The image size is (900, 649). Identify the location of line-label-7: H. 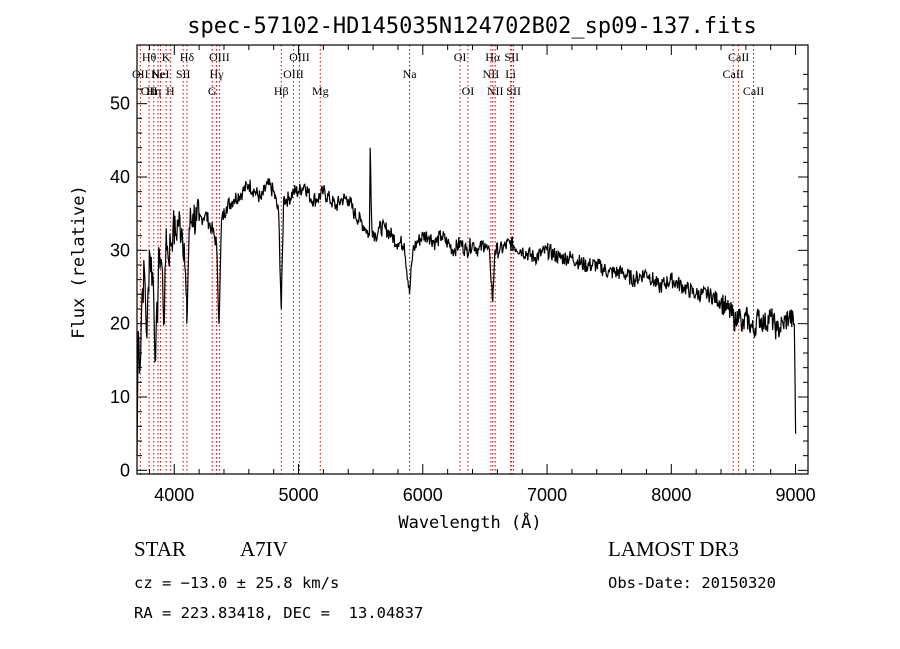
(170, 91).